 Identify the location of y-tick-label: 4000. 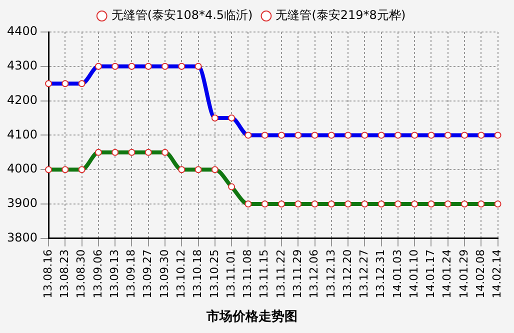
(22, 169).